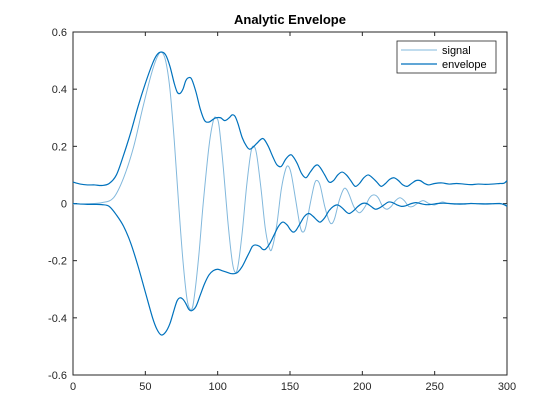 The width and height of the screenshot is (560, 420). I want to click on legend: signal envelope, so click(446, 57).